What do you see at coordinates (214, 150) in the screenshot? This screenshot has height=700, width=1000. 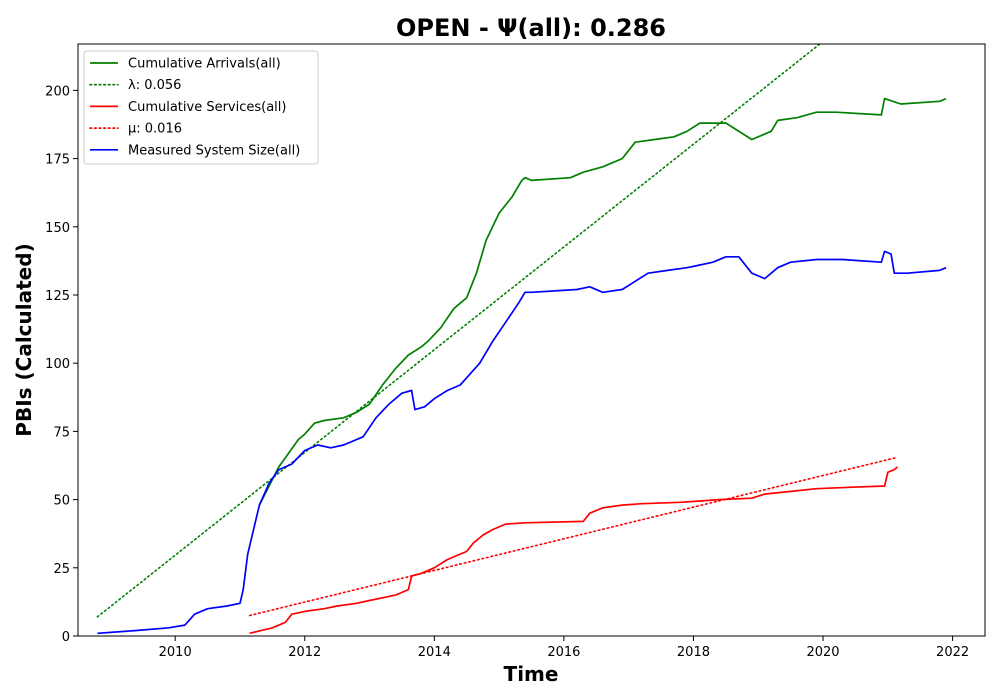 I see `legend-entry: Measured System Size(all)` at bounding box center [214, 150].